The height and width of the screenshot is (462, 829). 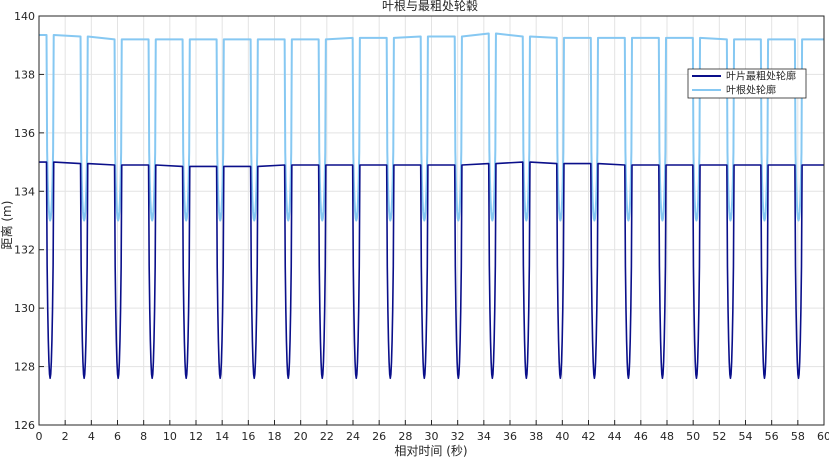 What do you see at coordinates (772, 436) in the screenshot?
I see `x-tick-label: 56` at bounding box center [772, 436].